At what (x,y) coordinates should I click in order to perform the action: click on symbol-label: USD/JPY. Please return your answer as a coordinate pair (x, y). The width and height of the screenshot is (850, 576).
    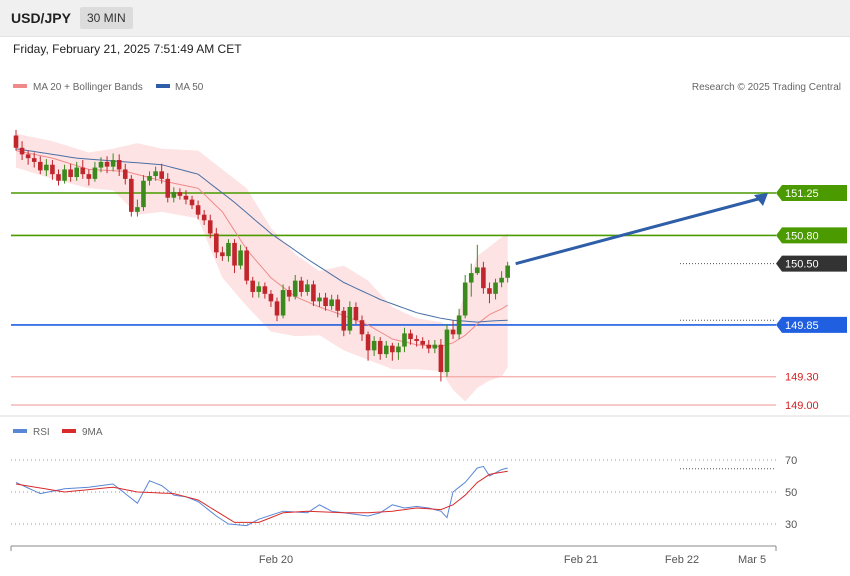
    Looking at the image, I should click on (41, 18).